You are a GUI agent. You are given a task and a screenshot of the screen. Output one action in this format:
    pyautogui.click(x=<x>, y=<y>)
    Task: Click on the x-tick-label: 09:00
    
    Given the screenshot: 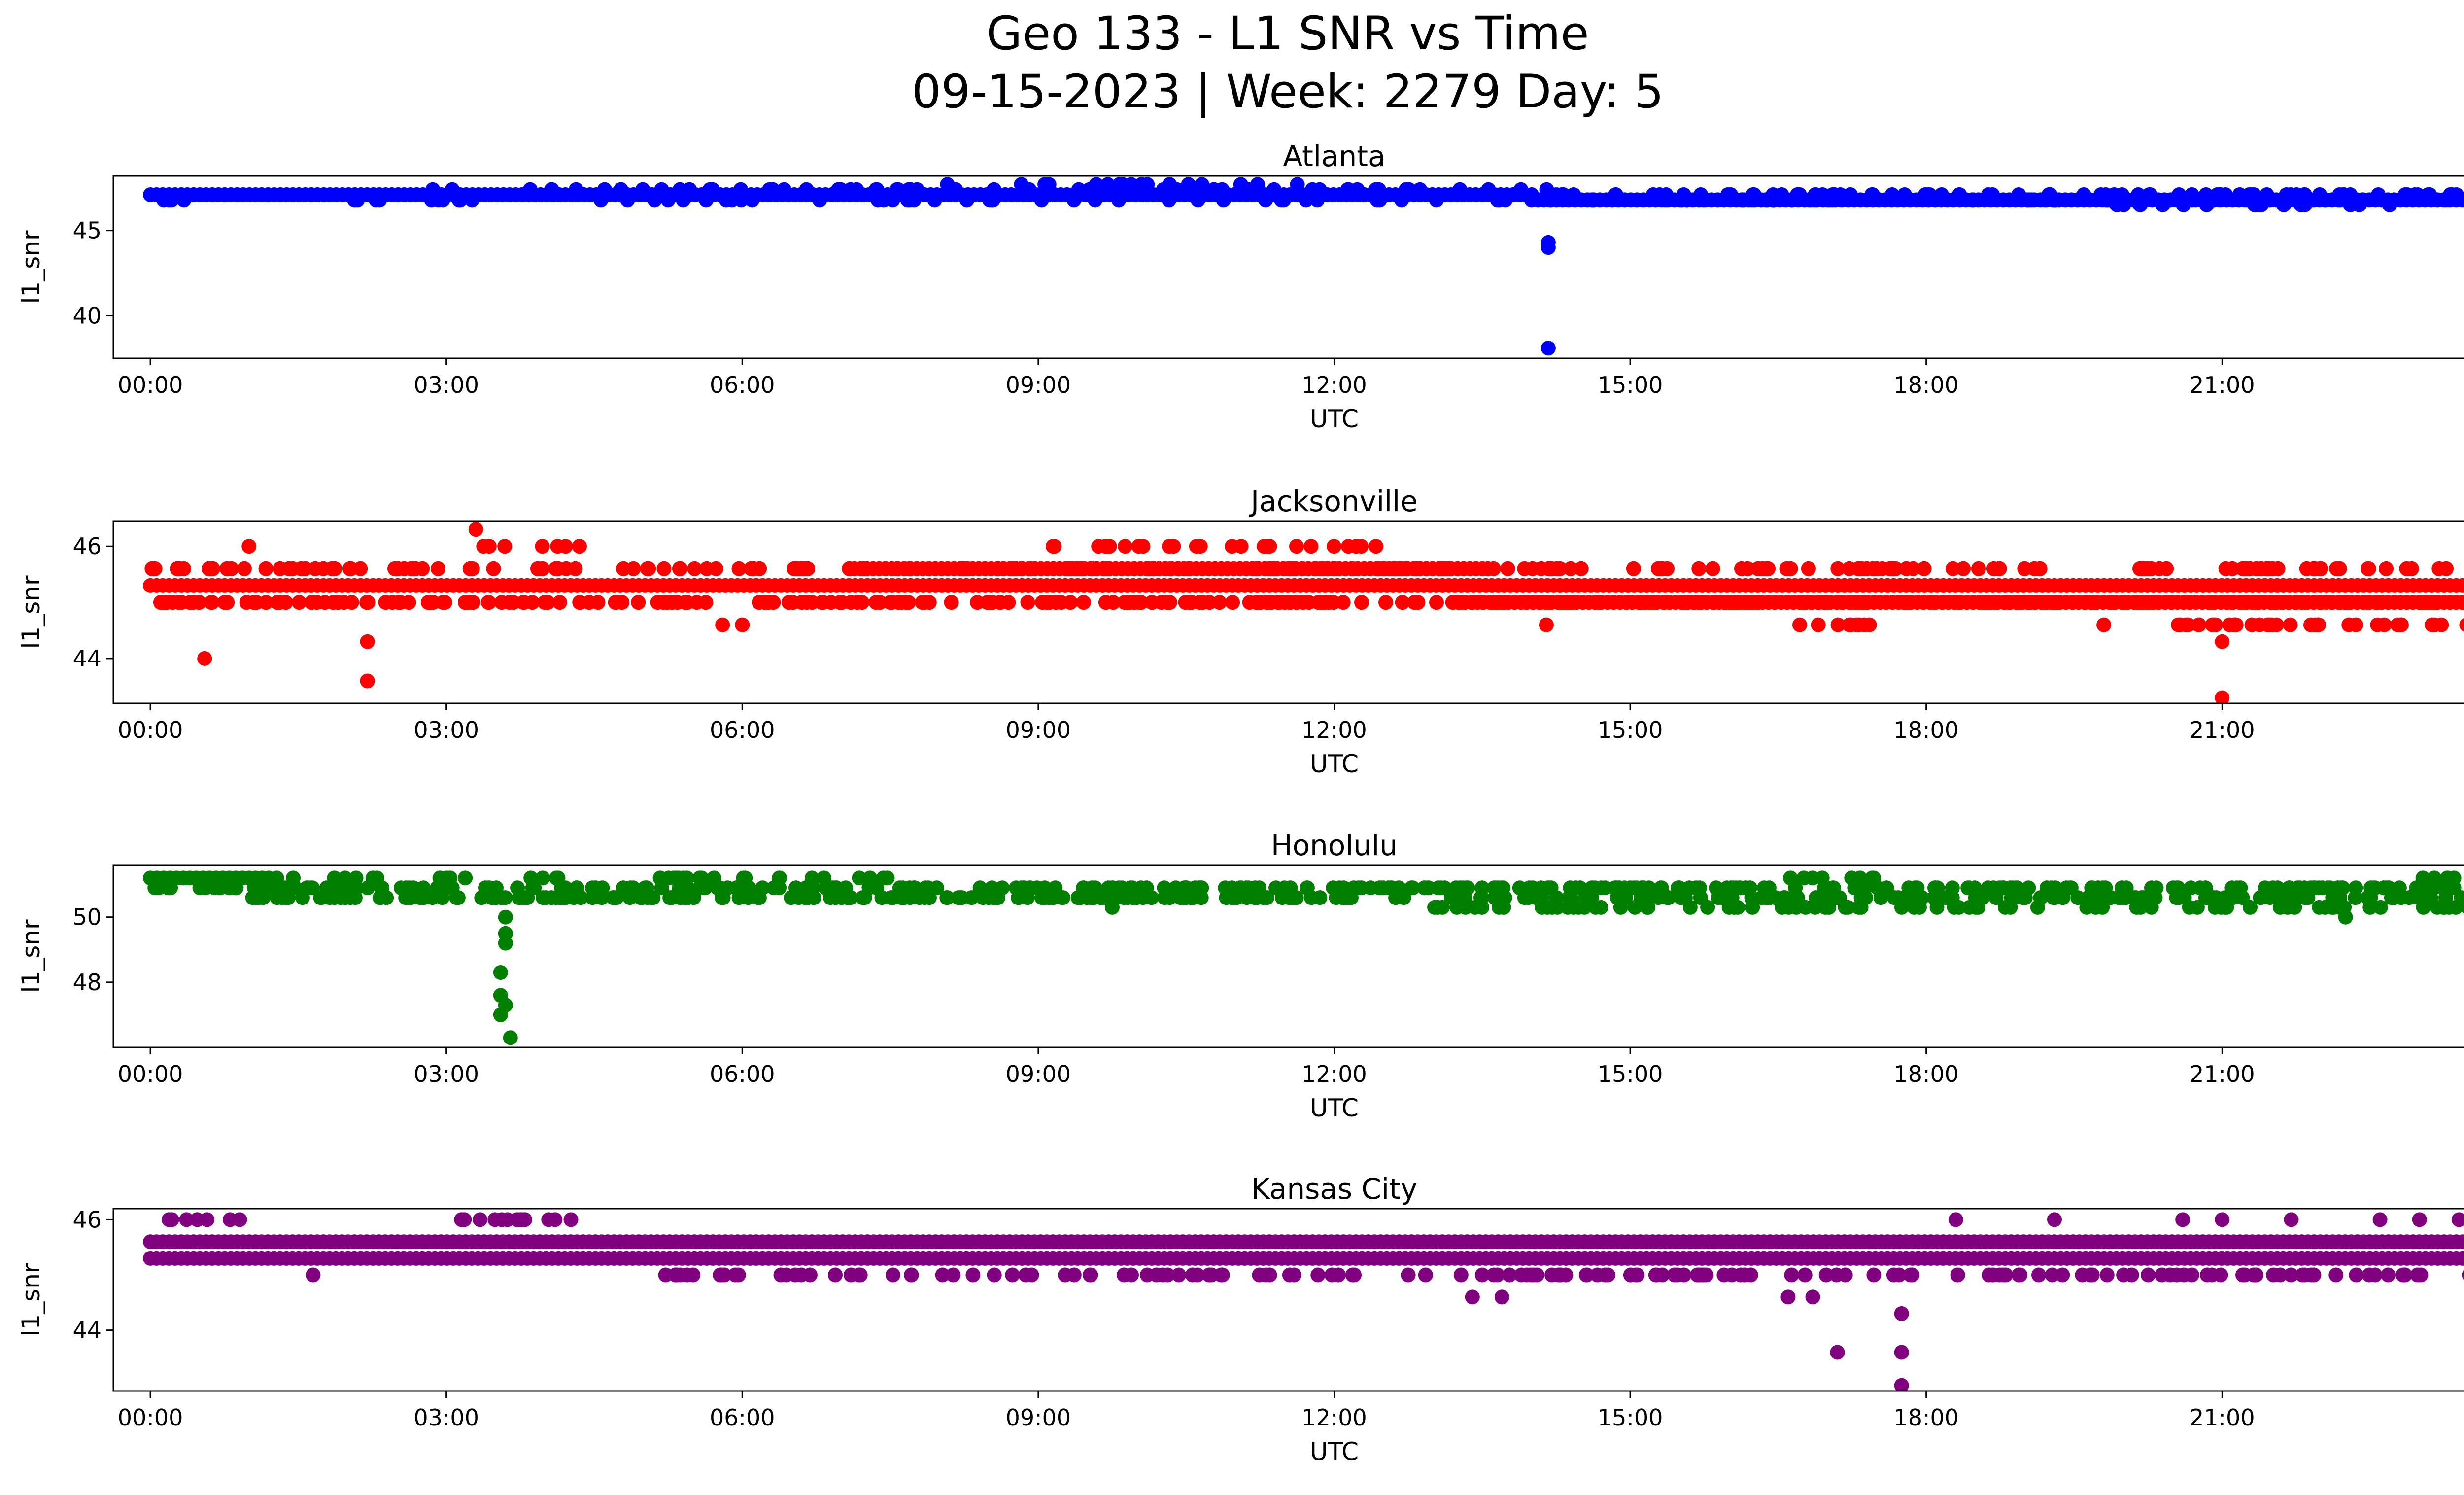 What is the action you would take?
    pyautogui.click(x=1038, y=1074)
    